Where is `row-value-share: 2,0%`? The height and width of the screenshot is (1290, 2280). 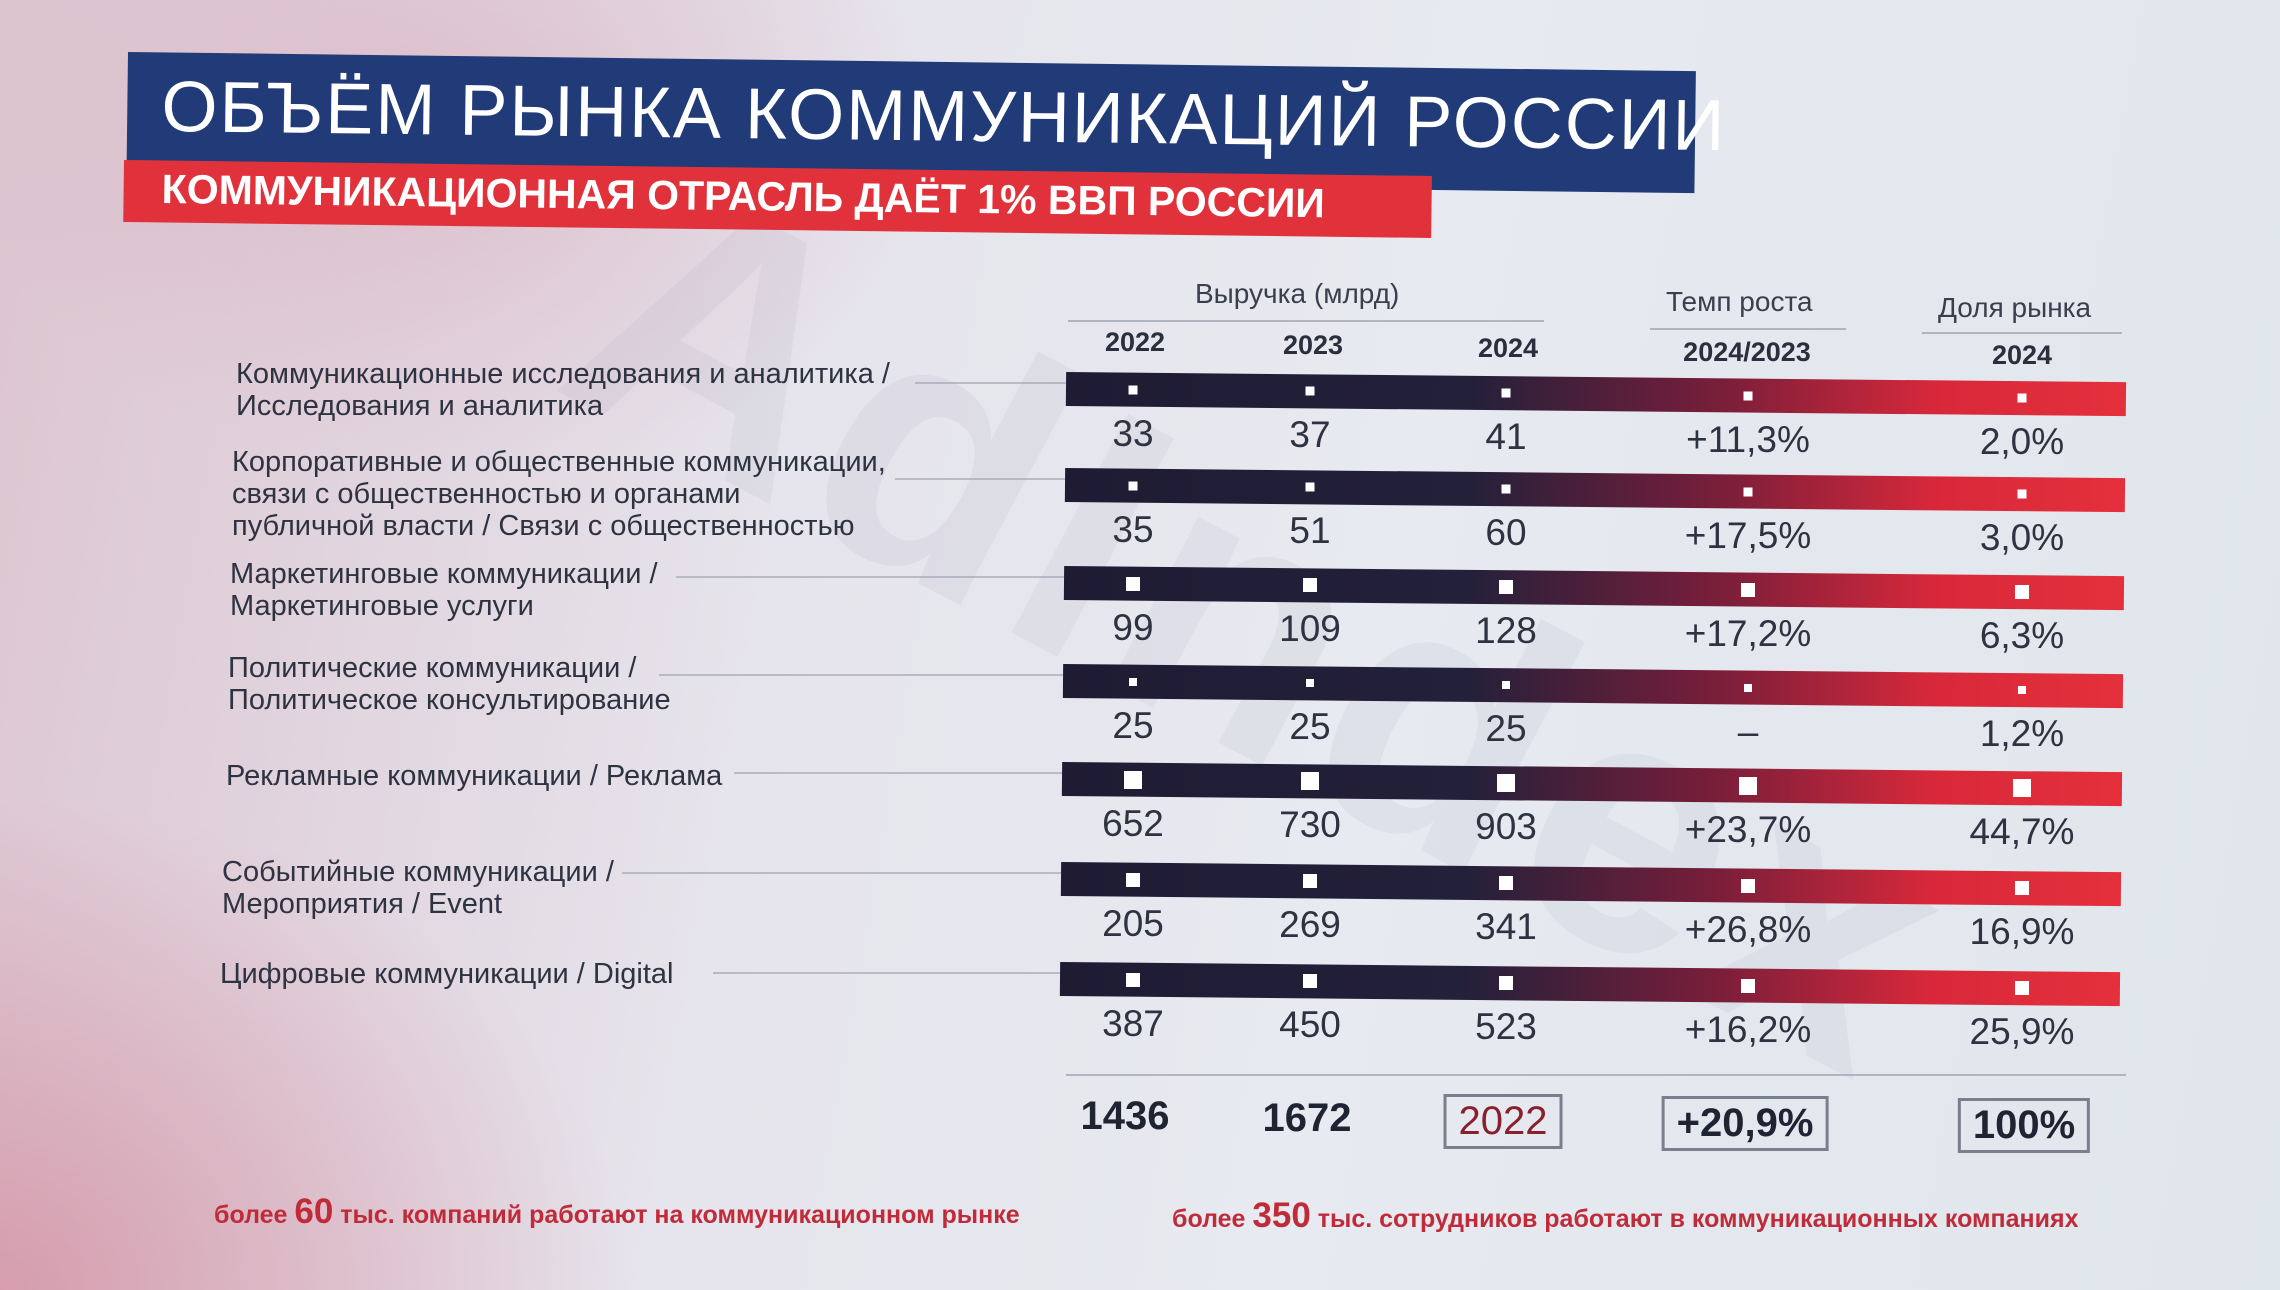
row-value-share: 2,0% is located at coordinates (2022, 442).